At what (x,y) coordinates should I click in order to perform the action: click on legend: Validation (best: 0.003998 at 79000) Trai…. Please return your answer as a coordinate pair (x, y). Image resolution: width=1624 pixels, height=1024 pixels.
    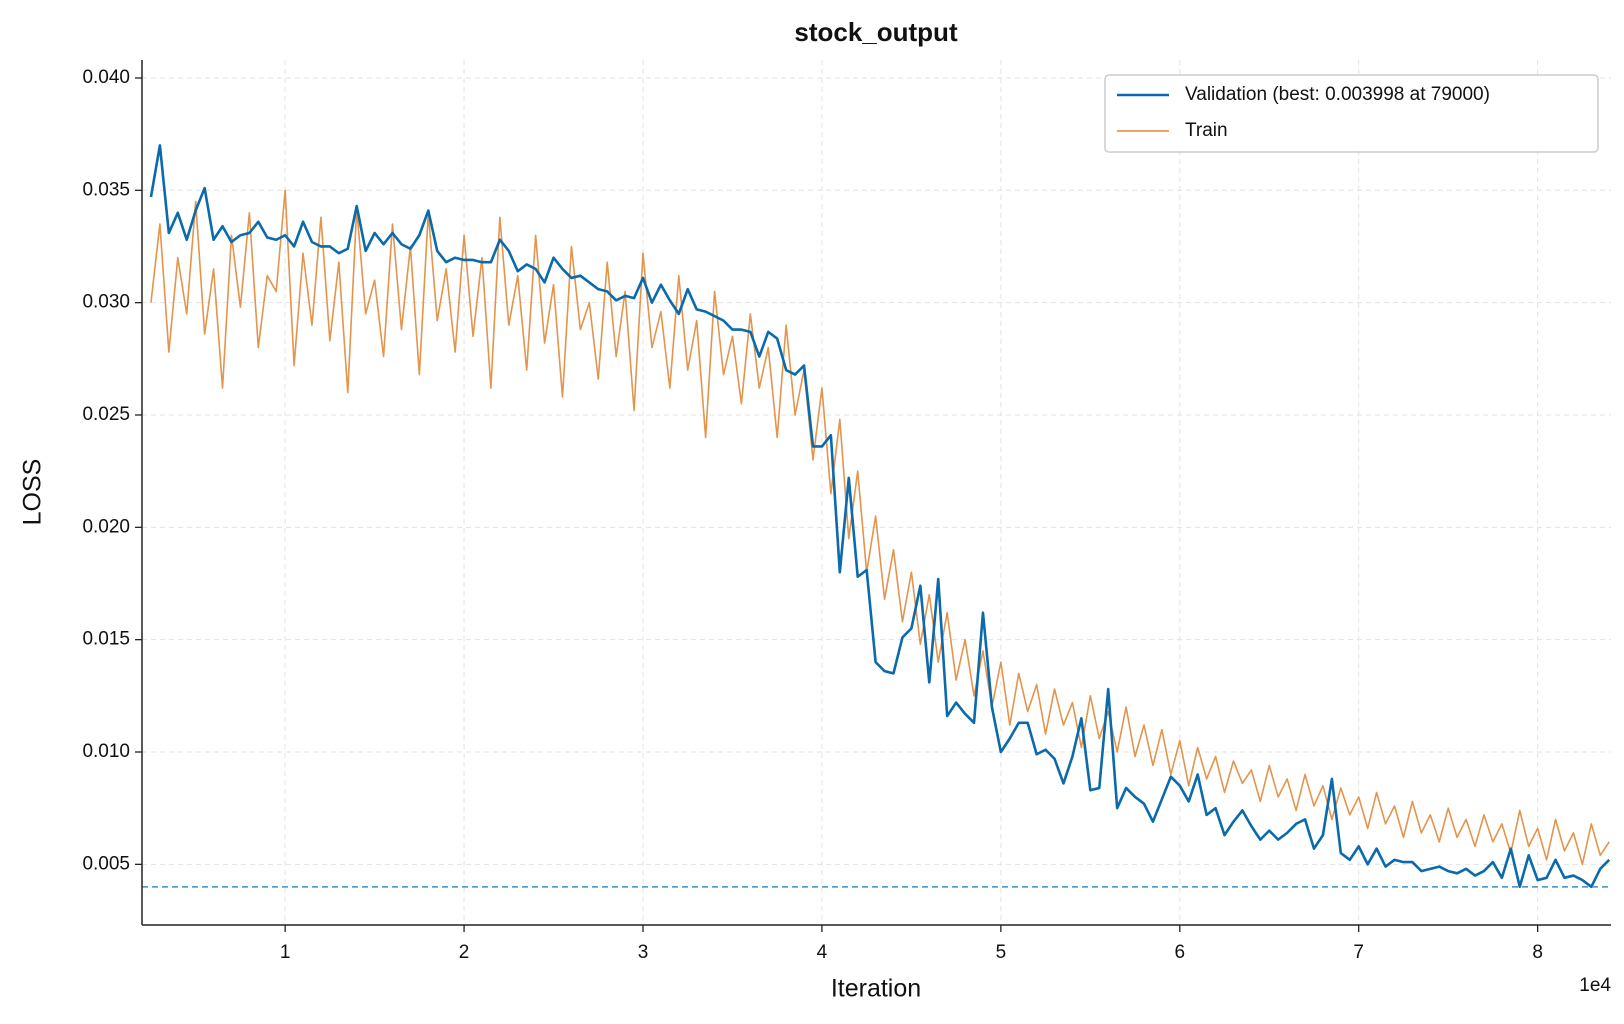
    Looking at the image, I should click on (1351, 113).